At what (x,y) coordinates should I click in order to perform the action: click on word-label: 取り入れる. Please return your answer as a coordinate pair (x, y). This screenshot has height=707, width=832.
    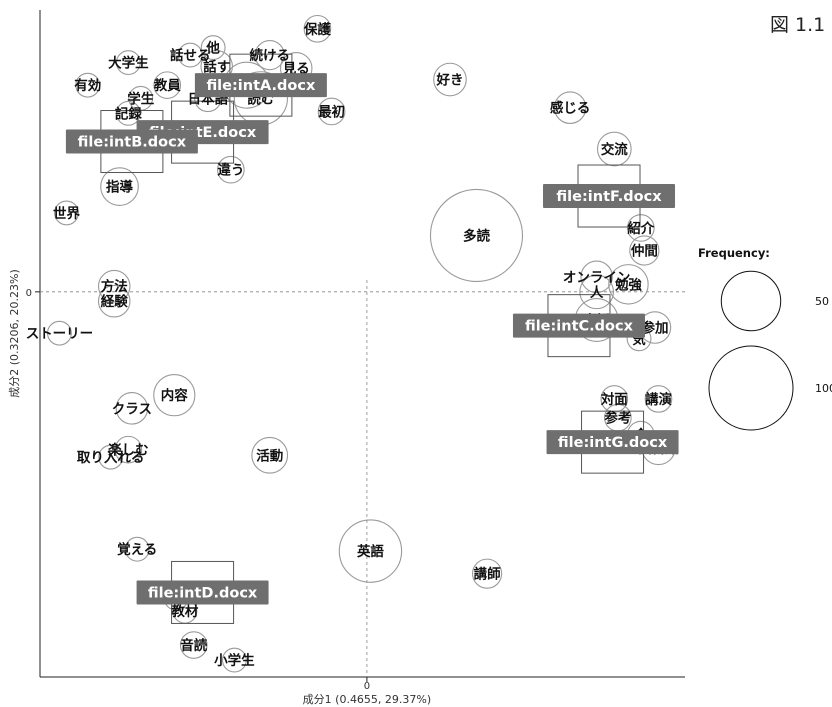
    Looking at the image, I should click on (111, 458).